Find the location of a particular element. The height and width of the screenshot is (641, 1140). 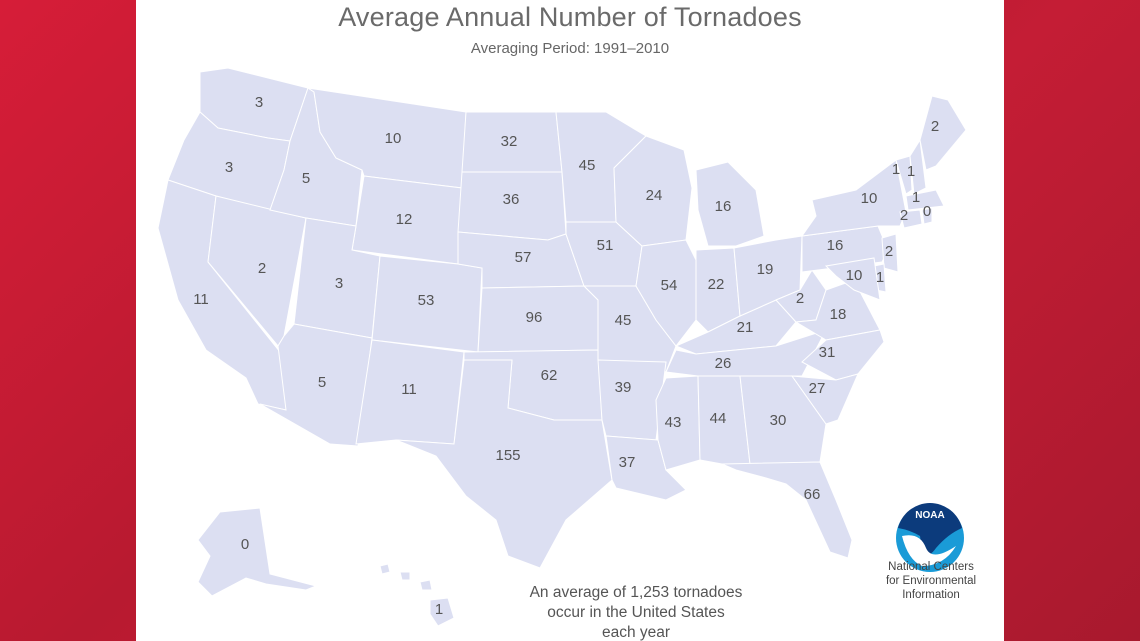

value-OK: 62 is located at coordinates (549, 375).